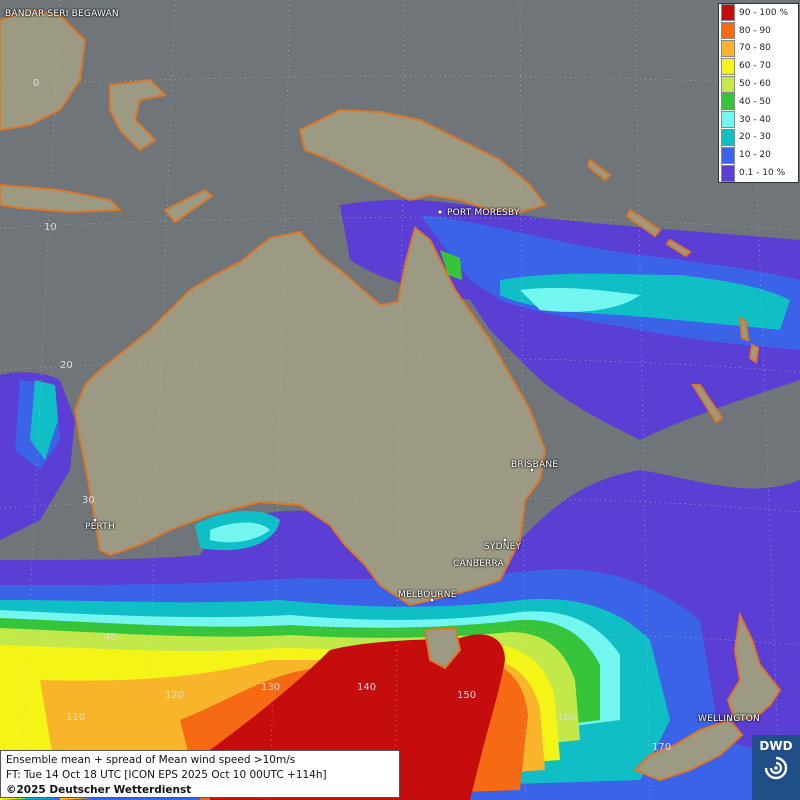 The image size is (800, 800). I want to click on new-caledonia-landmass, so click(707, 404).